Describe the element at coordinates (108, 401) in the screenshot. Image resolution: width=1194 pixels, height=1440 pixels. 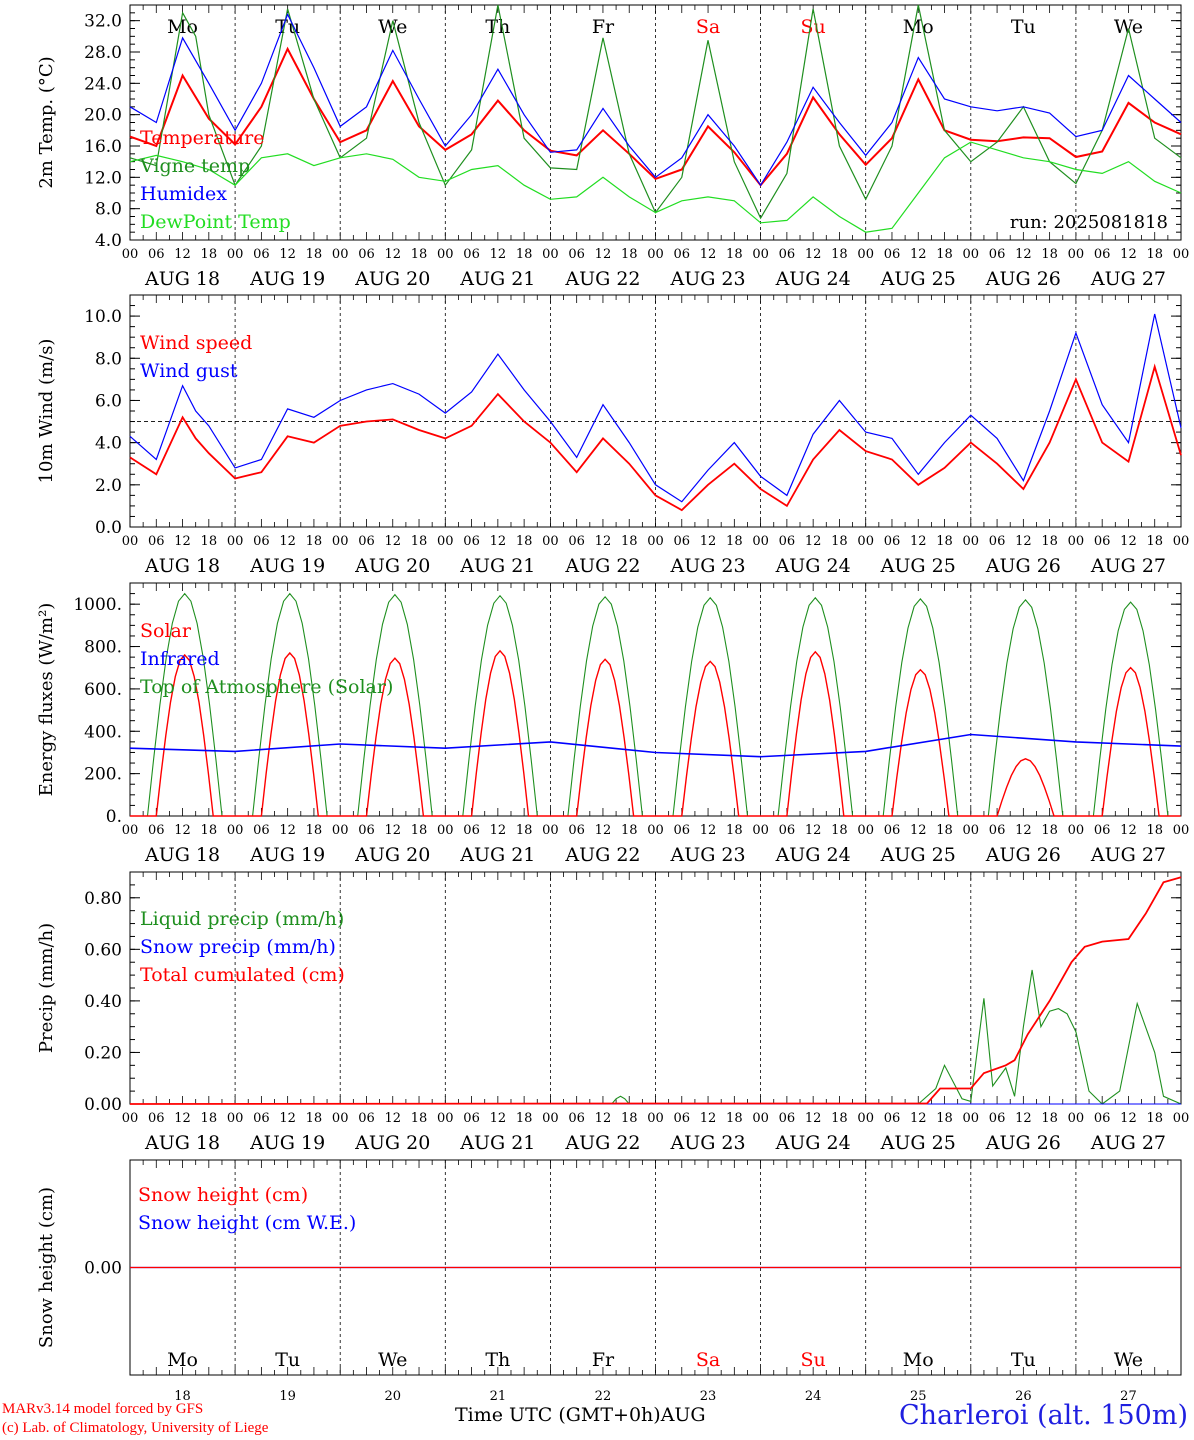
I see `y-tick-label: 6.0` at that location.